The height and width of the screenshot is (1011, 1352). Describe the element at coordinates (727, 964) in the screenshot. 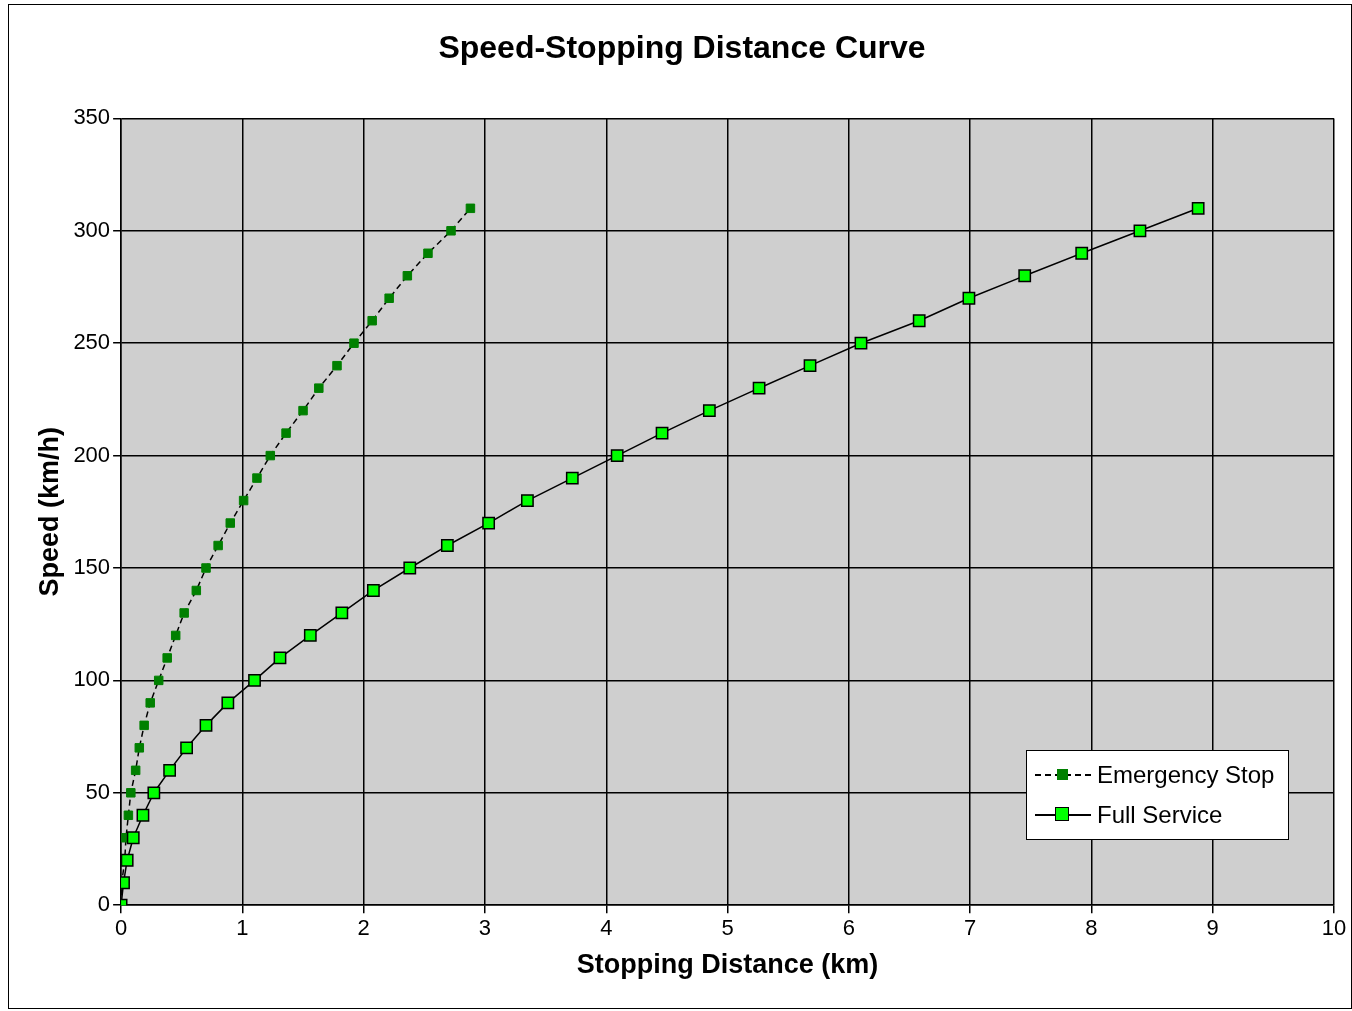

I see `x-axis-title: Stopping Distance (km)` at that location.